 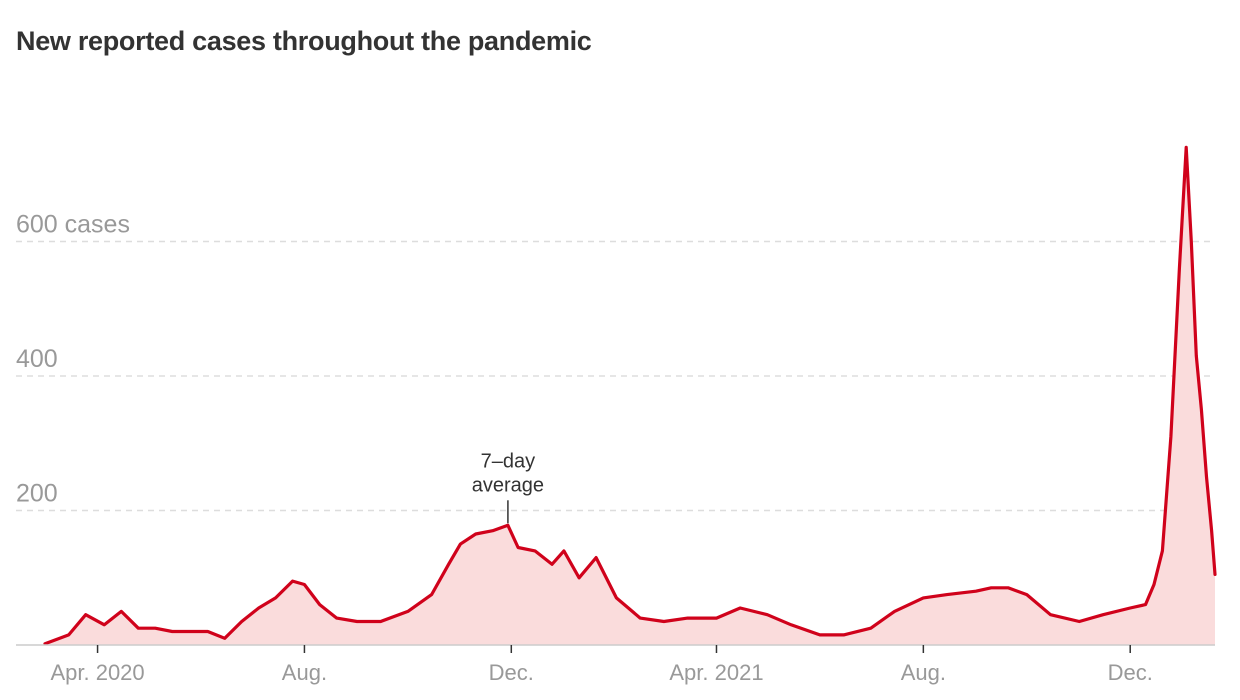 What do you see at coordinates (73, 225) in the screenshot?
I see `y-tick-label: 600 cases` at bounding box center [73, 225].